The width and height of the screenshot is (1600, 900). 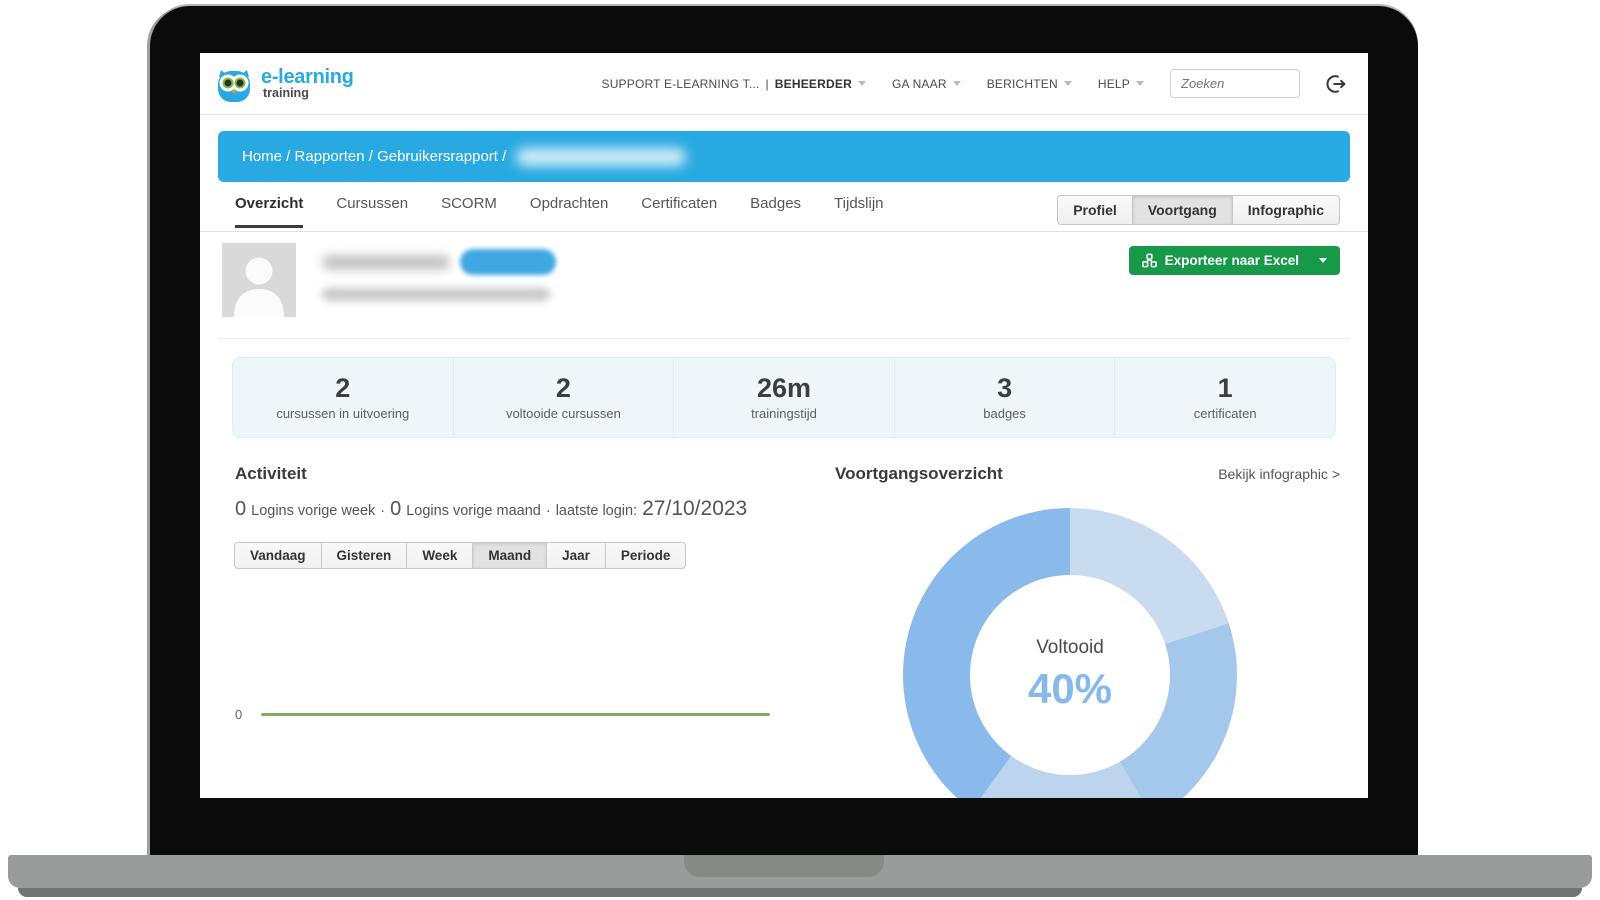 I want to click on range-switch: Vandaag Gisteren Week Maand Jaar Periode, so click(x=502, y=555).